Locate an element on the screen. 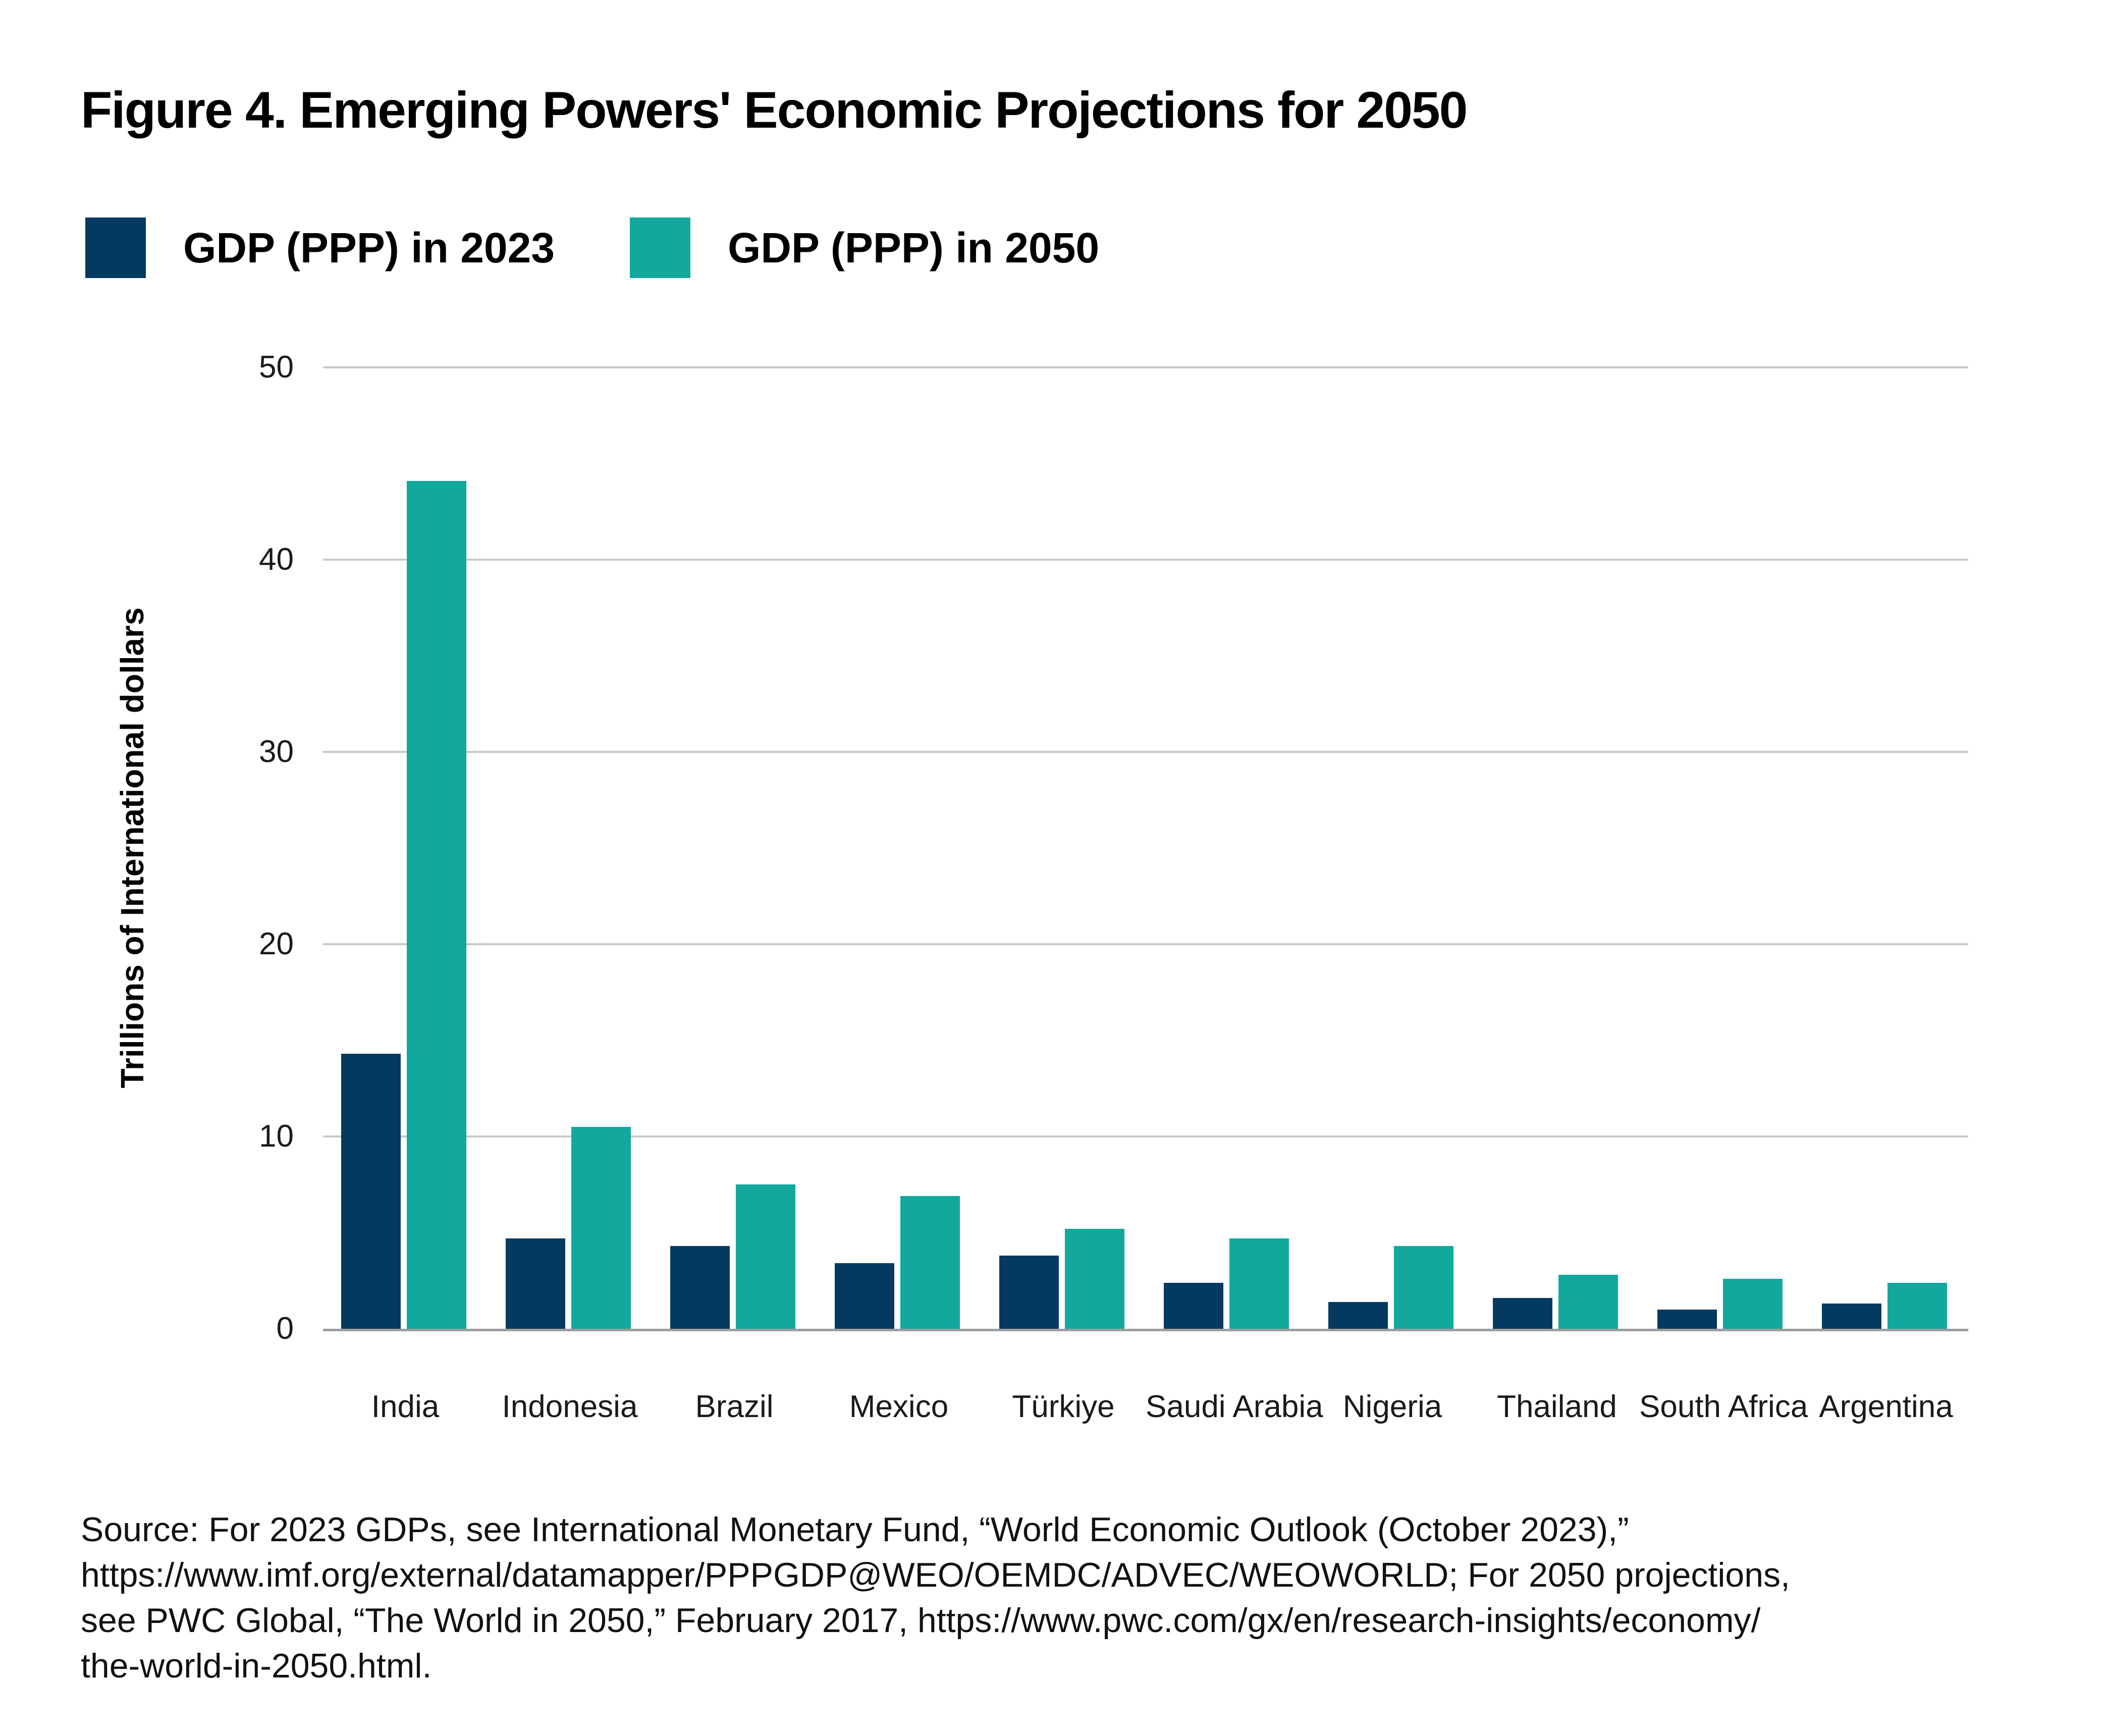 The height and width of the screenshot is (1736, 2103). category-label-thailand: Thailand is located at coordinates (1557, 1406).